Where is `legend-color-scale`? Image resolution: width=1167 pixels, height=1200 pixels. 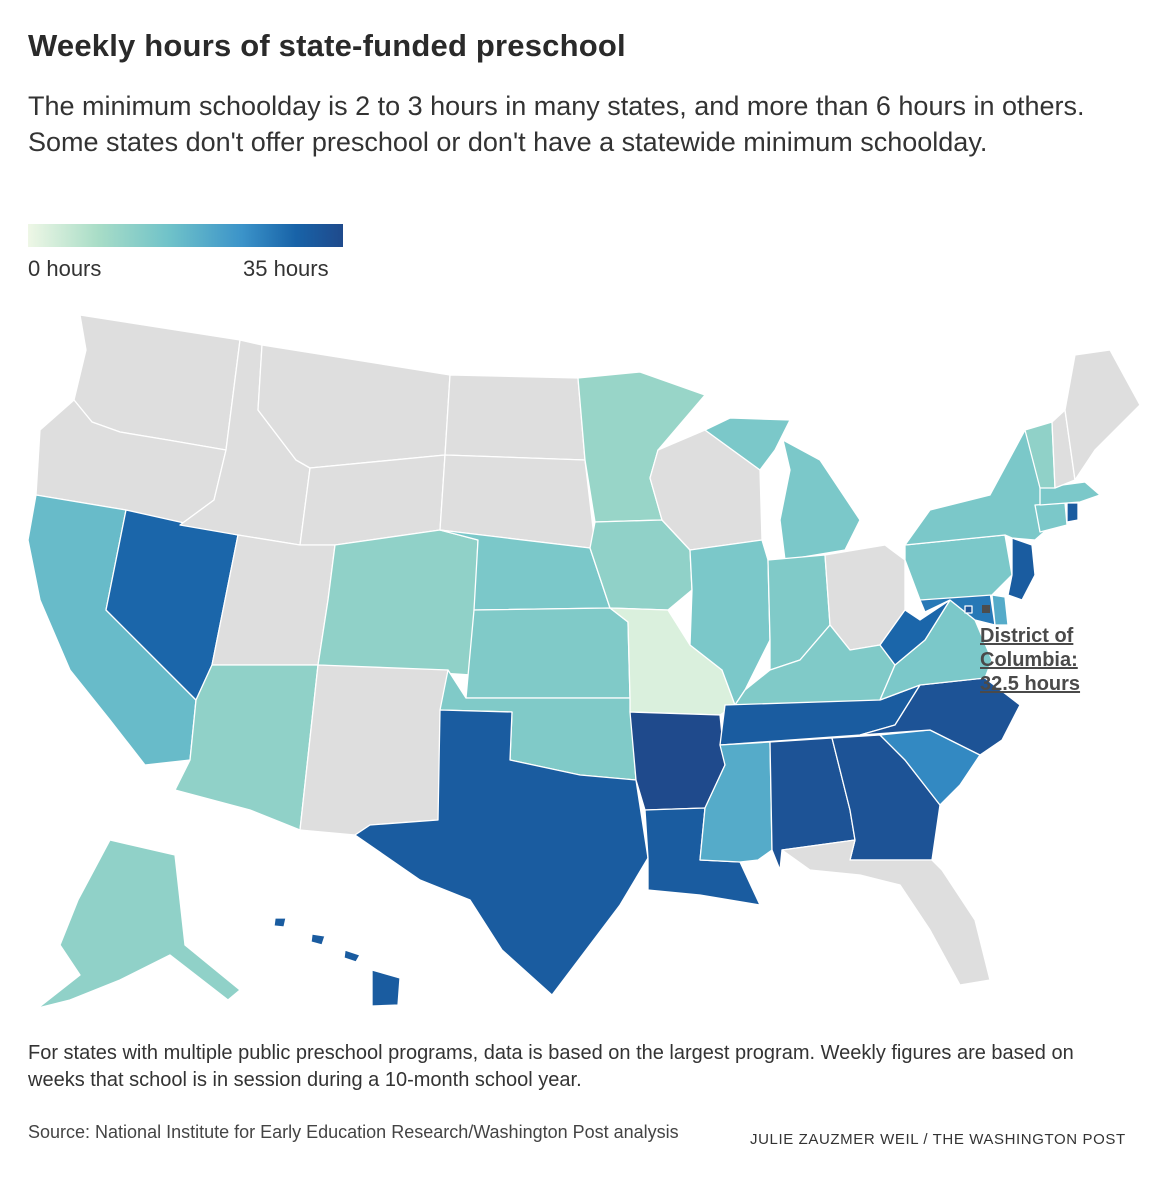
legend-color-scale is located at coordinates (185, 235).